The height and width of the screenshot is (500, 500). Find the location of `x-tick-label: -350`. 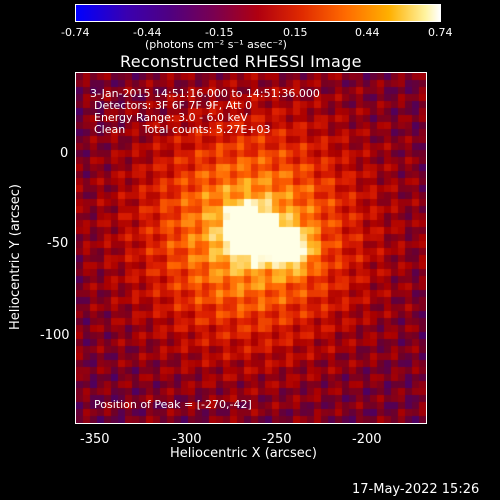

x-tick-label: -350 is located at coordinates (95, 439).